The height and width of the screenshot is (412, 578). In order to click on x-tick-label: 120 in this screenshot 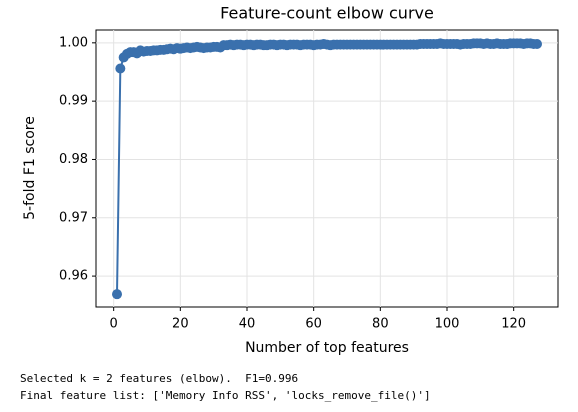, I will do `click(513, 324)`.